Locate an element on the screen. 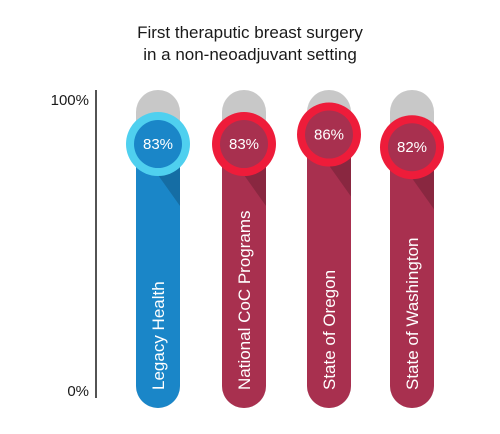 Image resolution: width=500 pixels, height=434 pixels. value-label: 82% is located at coordinates (412, 147).